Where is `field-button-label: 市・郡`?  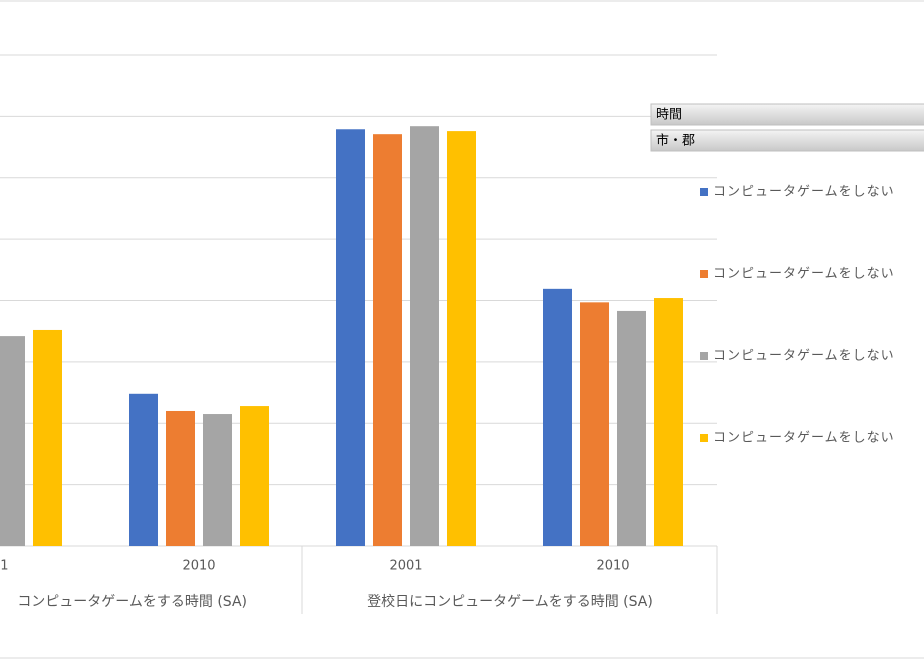
field-button-label: 市・郡 is located at coordinates (675, 141).